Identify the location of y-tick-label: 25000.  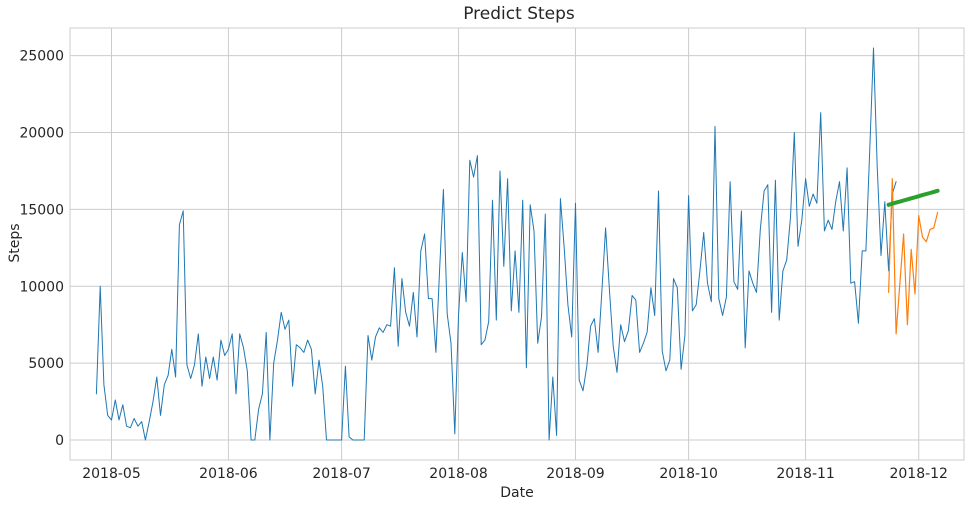
(41, 57).